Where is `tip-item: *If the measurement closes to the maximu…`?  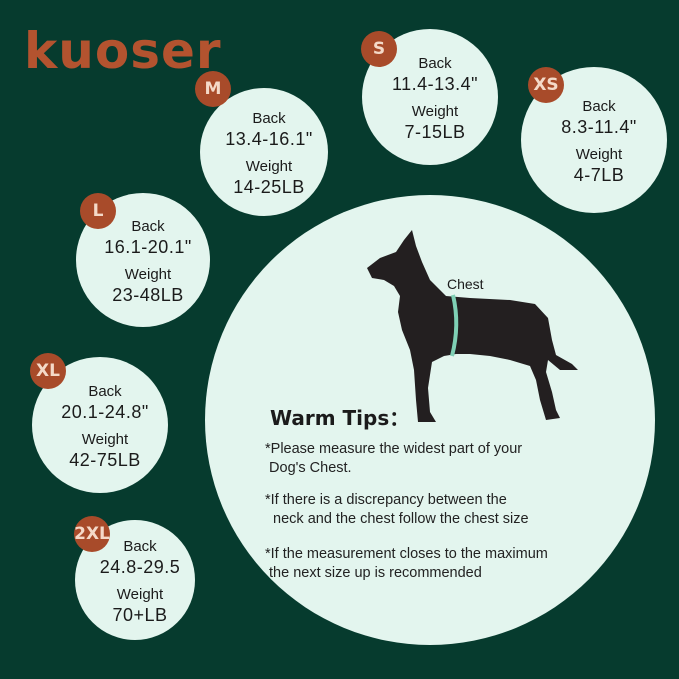
tip-item: *If the measurement closes to the maximu… is located at coordinates (406, 563).